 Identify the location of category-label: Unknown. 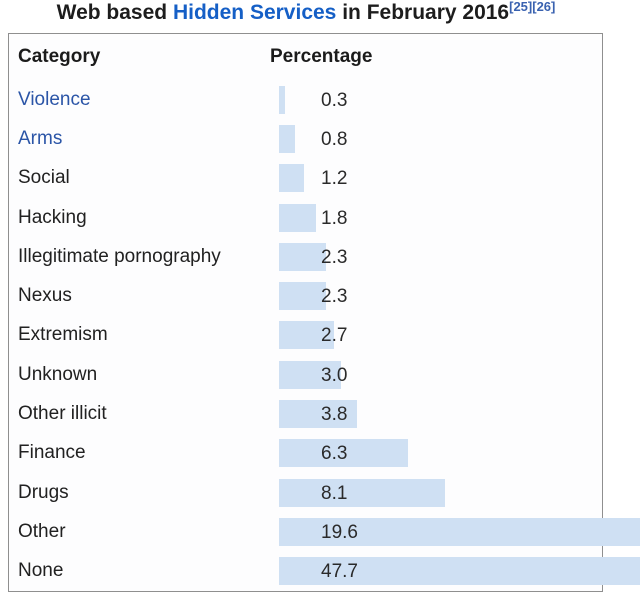
(58, 374).